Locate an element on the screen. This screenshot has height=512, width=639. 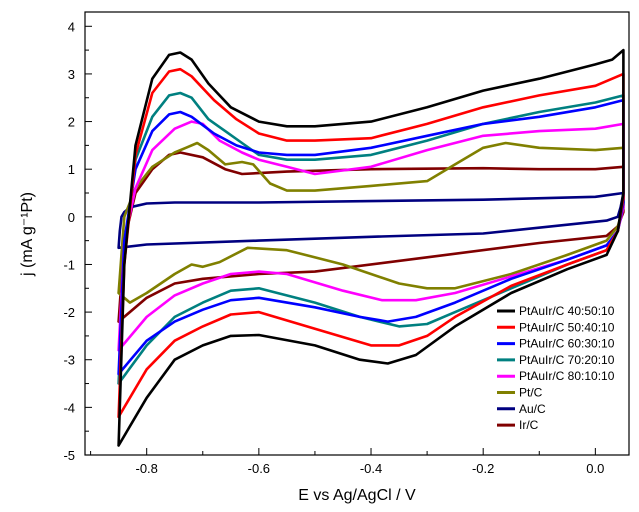
y-tick-label: -3 is located at coordinates (69, 360).